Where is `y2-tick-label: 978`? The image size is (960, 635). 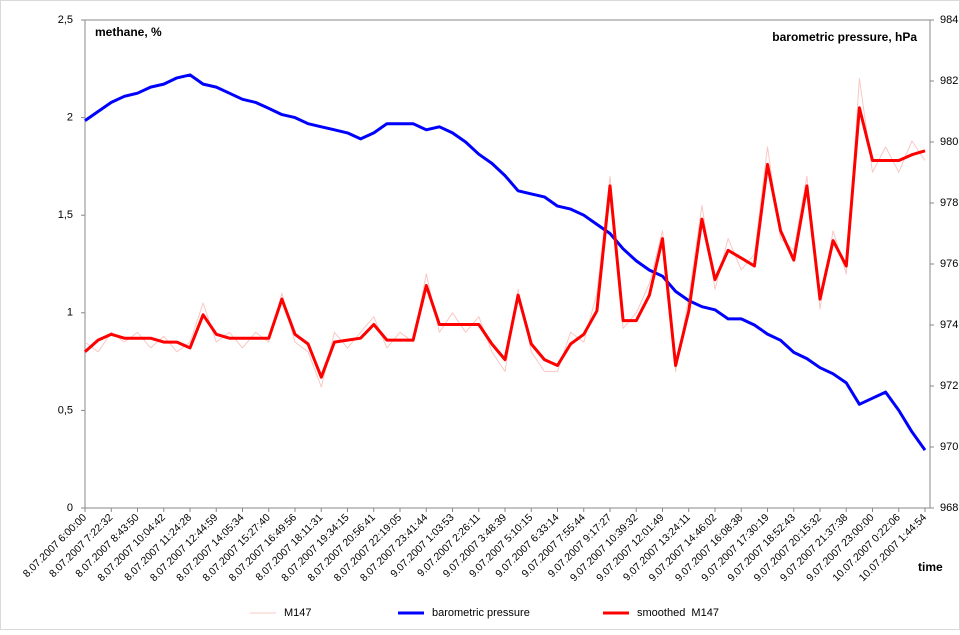 y2-tick-label: 978 is located at coordinates (949, 203).